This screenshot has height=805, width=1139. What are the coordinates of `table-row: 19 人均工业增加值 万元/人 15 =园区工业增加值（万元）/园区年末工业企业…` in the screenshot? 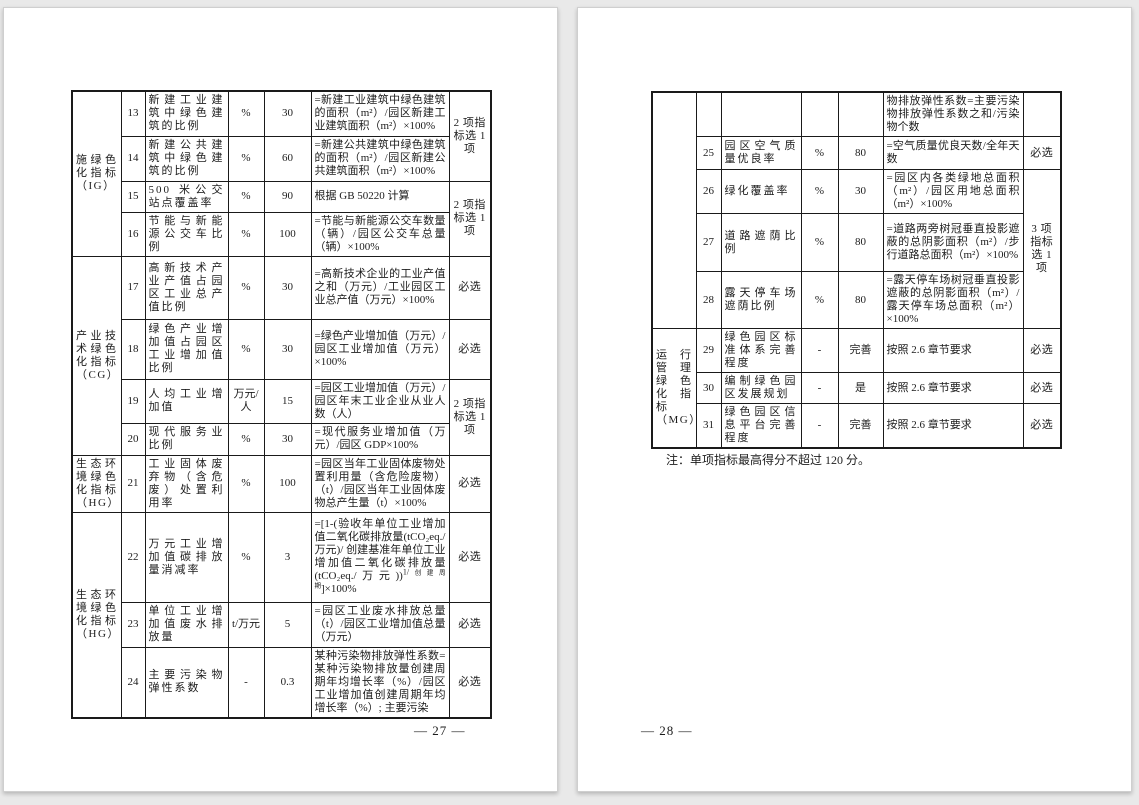 It's located at (282, 417).